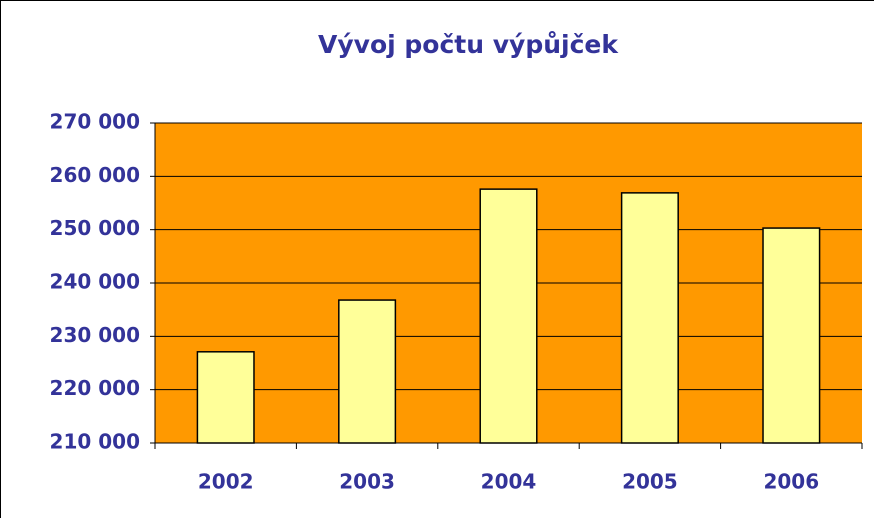 This screenshot has height=518, width=874. Describe the element at coordinates (226, 482) in the screenshot. I see `x-tick-label: 2002` at that location.